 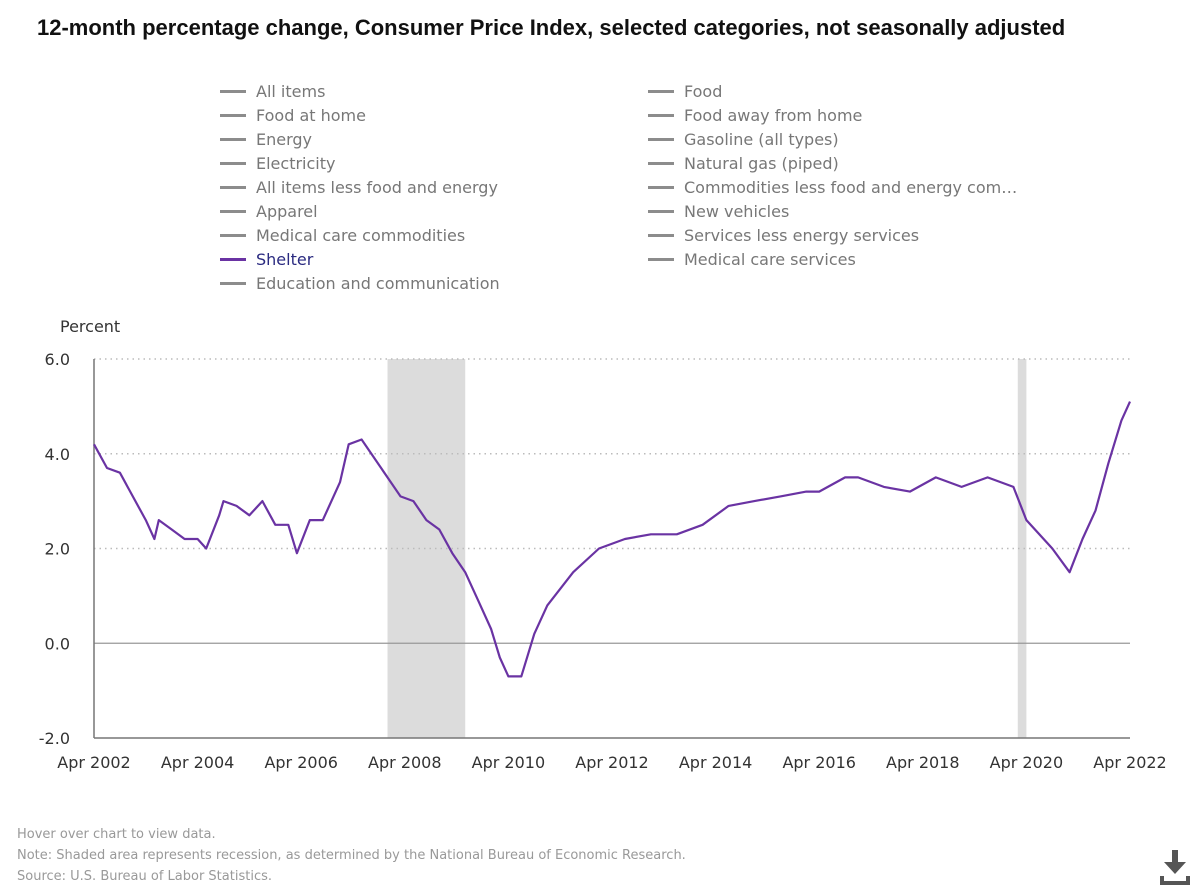 What do you see at coordinates (284, 139) in the screenshot?
I see `legend-label: Energy` at bounding box center [284, 139].